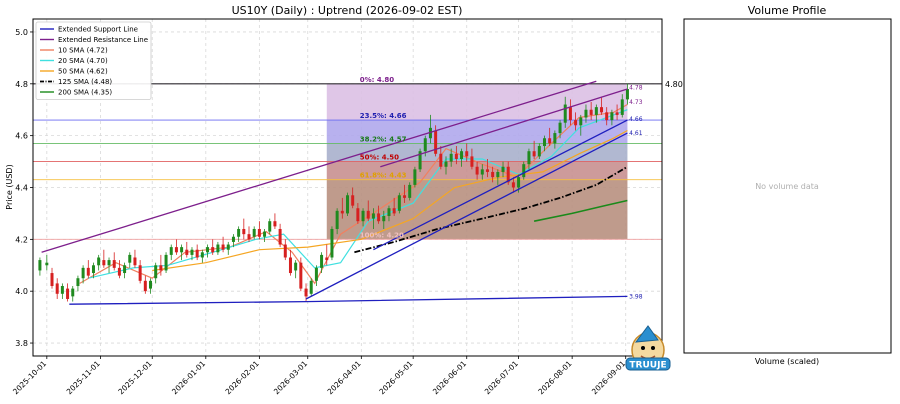  What do you see at coordinates (103, 40) in the screenshot?
I see `legend-entry-label: Extended Resistance Line` at bounding box center [103, 40].